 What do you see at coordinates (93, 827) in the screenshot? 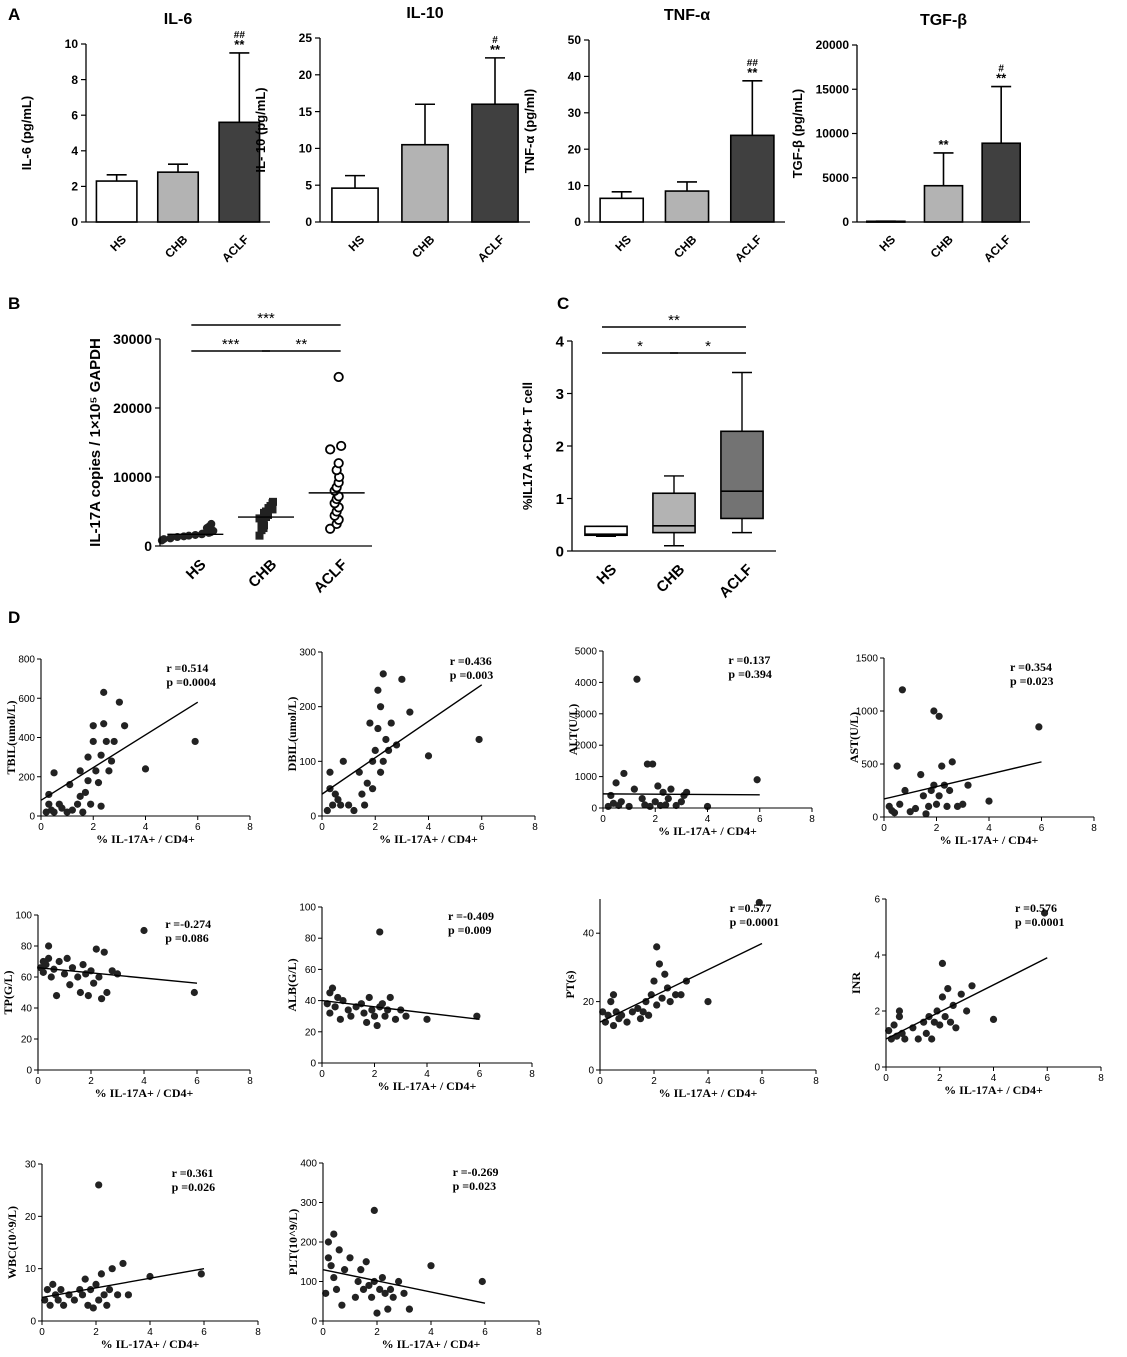
I see `x-tick-label: 2` at bounding box center [93, 827].